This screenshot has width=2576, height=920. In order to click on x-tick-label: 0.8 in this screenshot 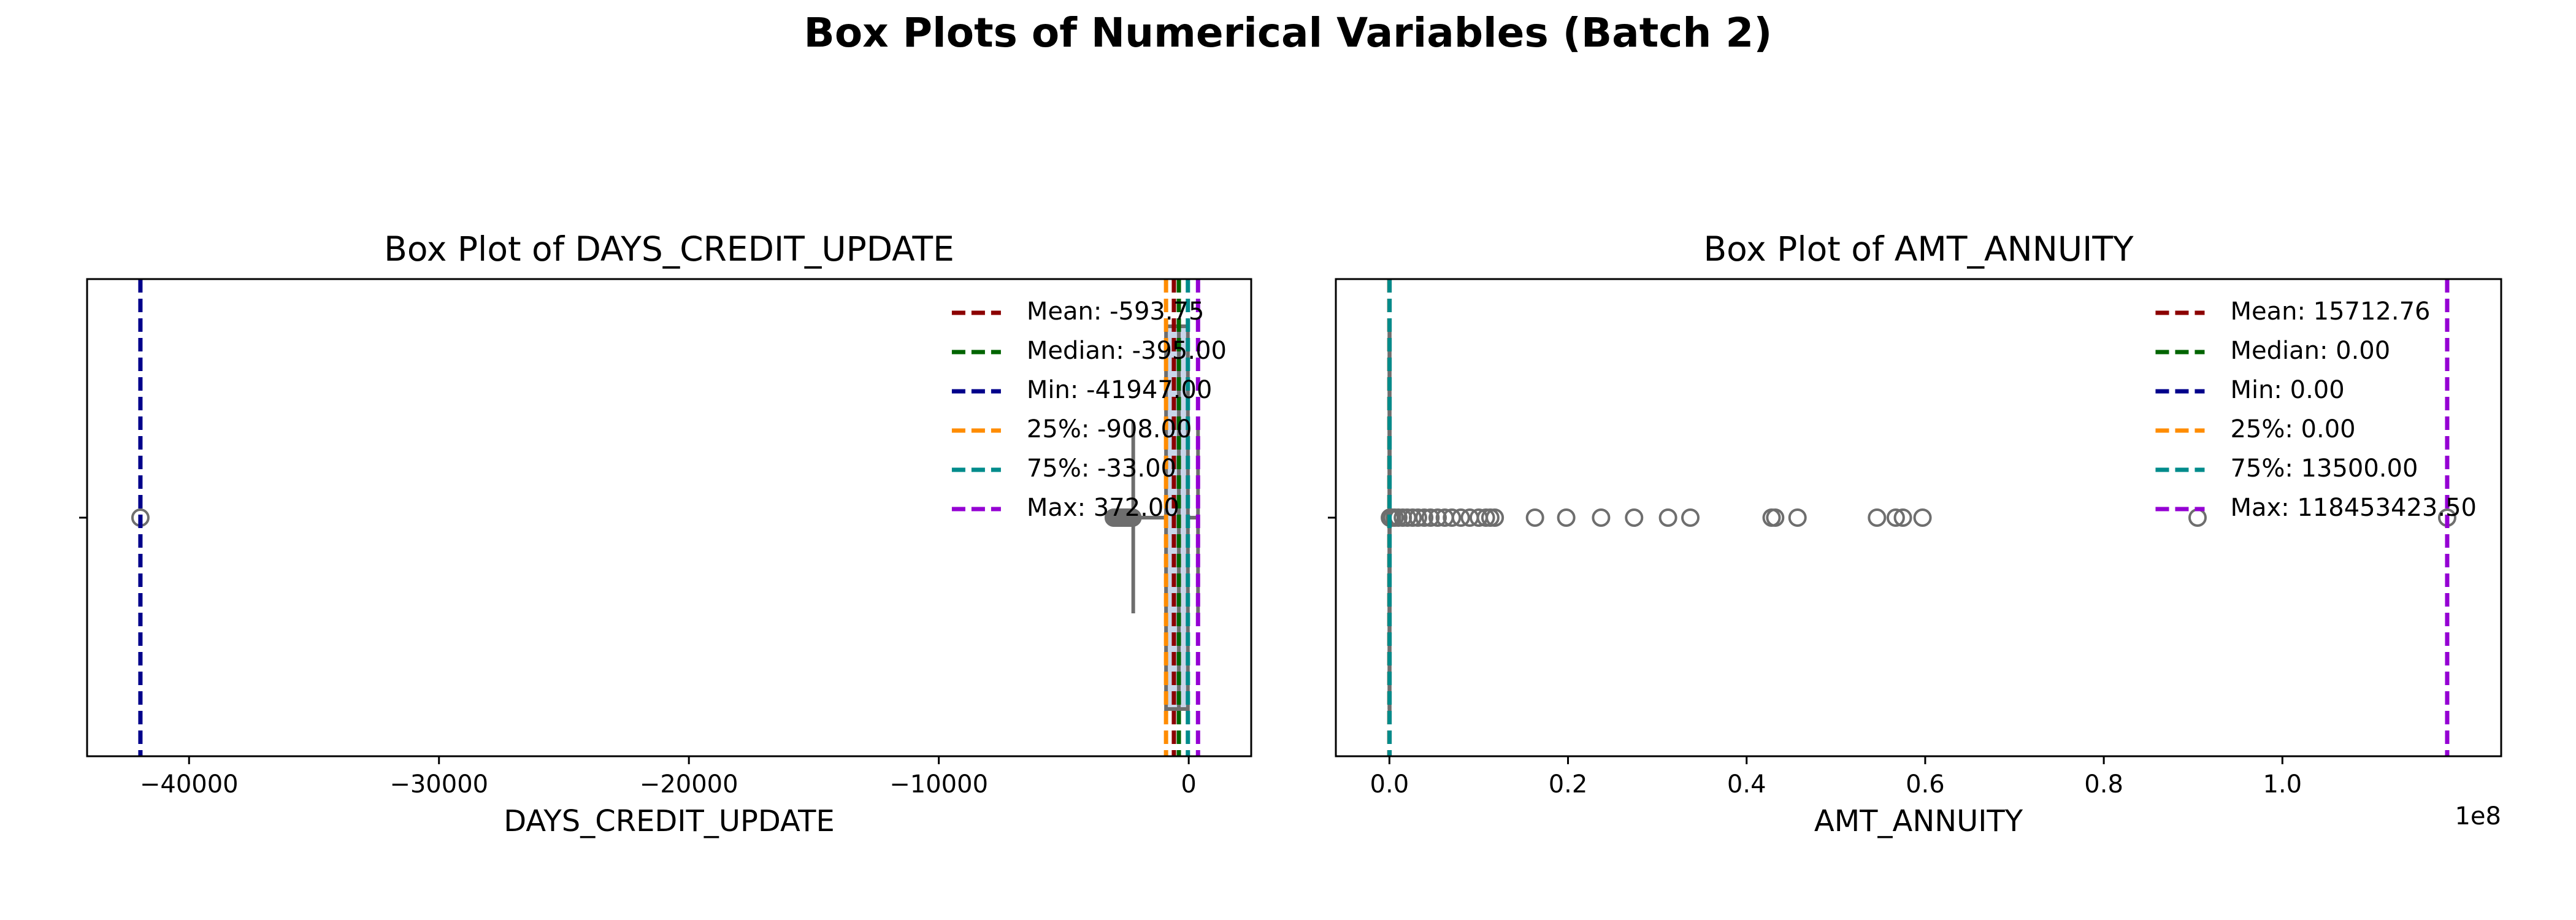, I will do `click(2103, 784)`.